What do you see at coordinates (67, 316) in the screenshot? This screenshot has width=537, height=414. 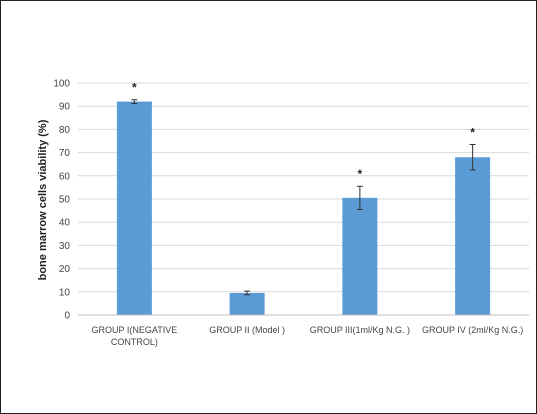 I see `y-tick-label: 0` at bounding box center [67, 316].